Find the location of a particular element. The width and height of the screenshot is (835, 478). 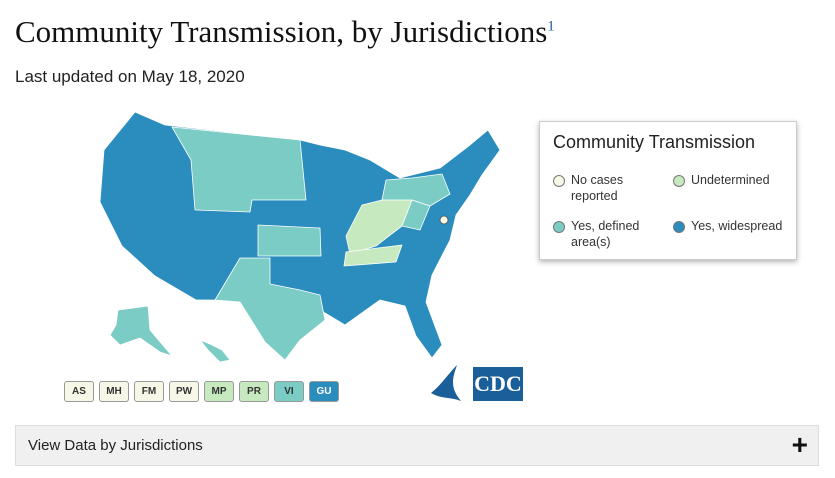

territory-buttons: AS MH FM PW MP PR VI GU is located at coordinates (201, 391).